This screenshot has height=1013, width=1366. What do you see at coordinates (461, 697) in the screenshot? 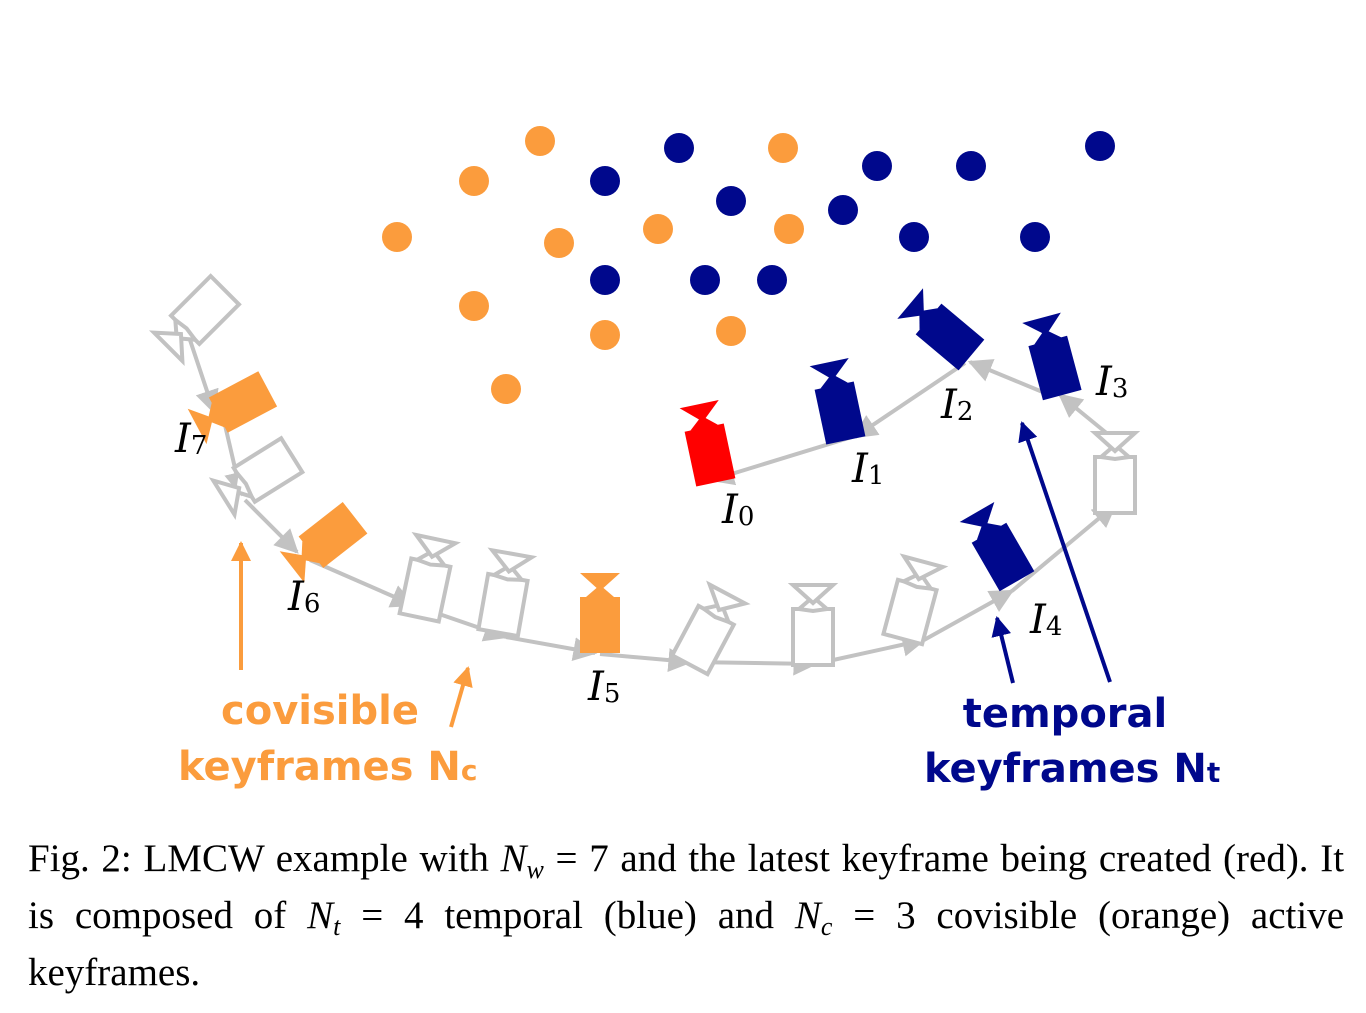
I see `covisible-arrow` at bounding box center [461, 697].